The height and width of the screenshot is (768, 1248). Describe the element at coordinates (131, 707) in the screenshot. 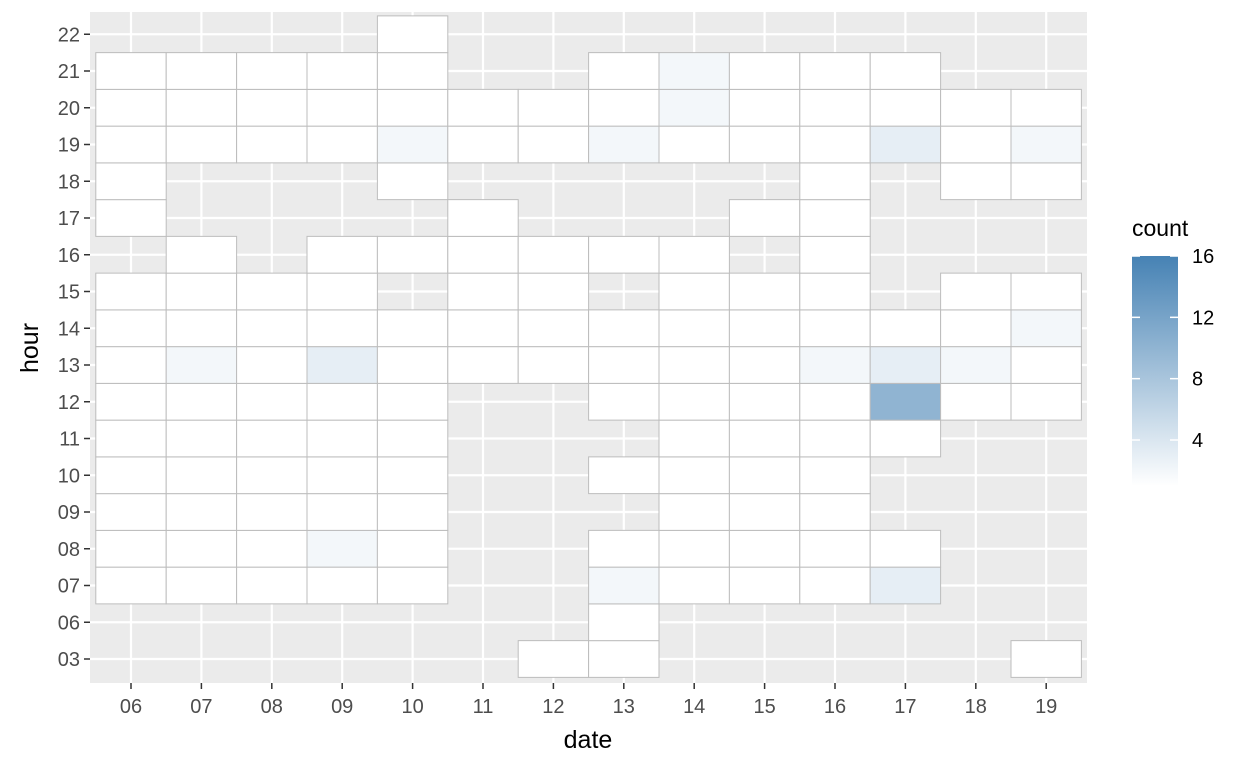

I see `x-tick-label: 06` at that location.